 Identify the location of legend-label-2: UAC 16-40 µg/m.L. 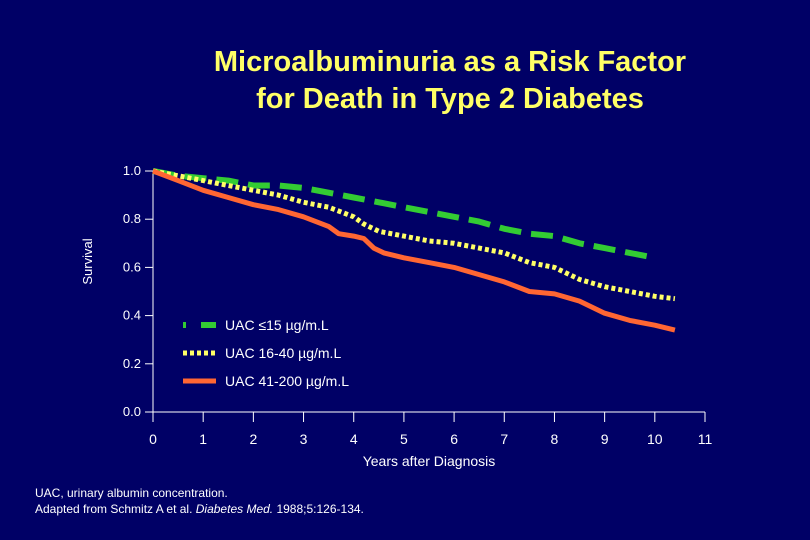
(283, 353).